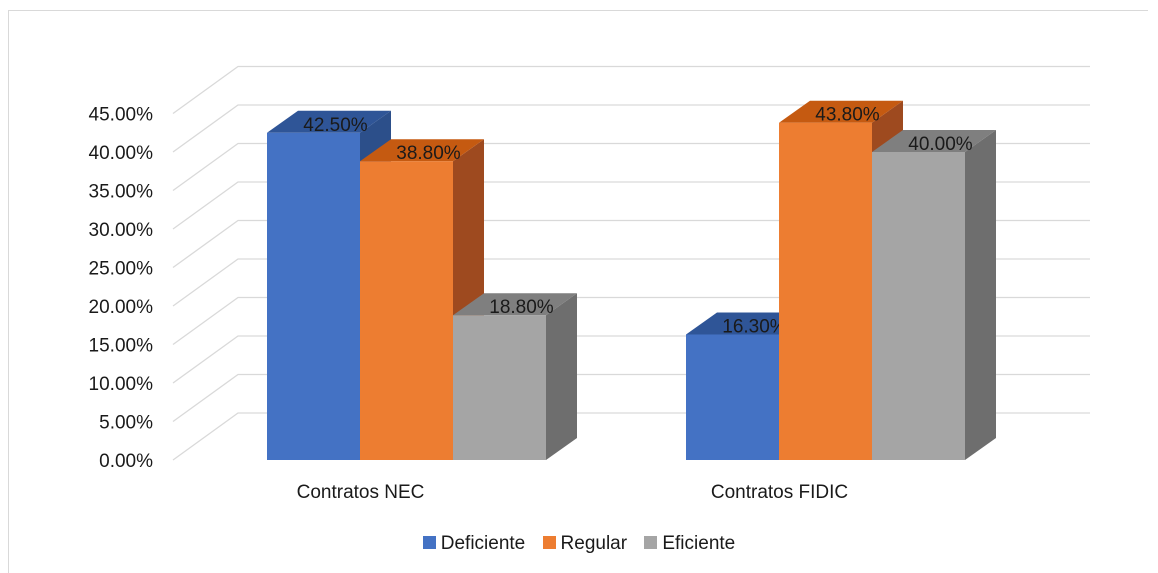 The width and height of the screenshot is (1158, 573). Describe the element at coordinates (779, 492) in the screenshot. I see `x-category-label: Contratos FIDIC` at that location.